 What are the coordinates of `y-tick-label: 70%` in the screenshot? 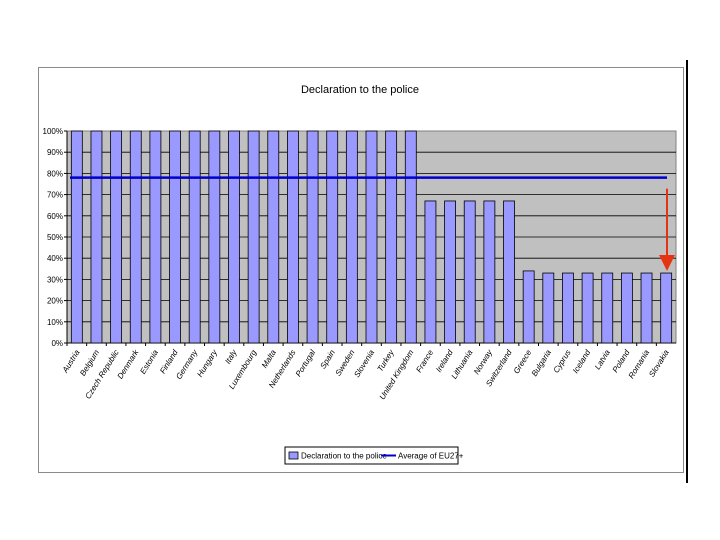 It's located at (55, 195).